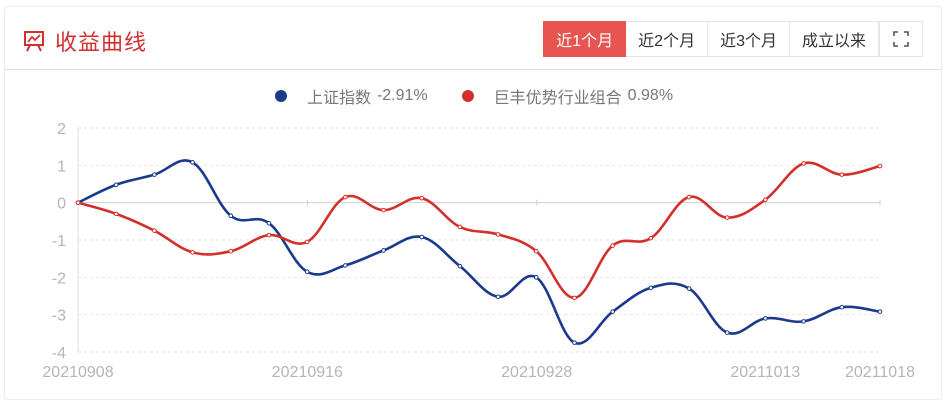 This screenshot has width=948, height=406. I want to click on legend-dot-series1, so click(280, 96).